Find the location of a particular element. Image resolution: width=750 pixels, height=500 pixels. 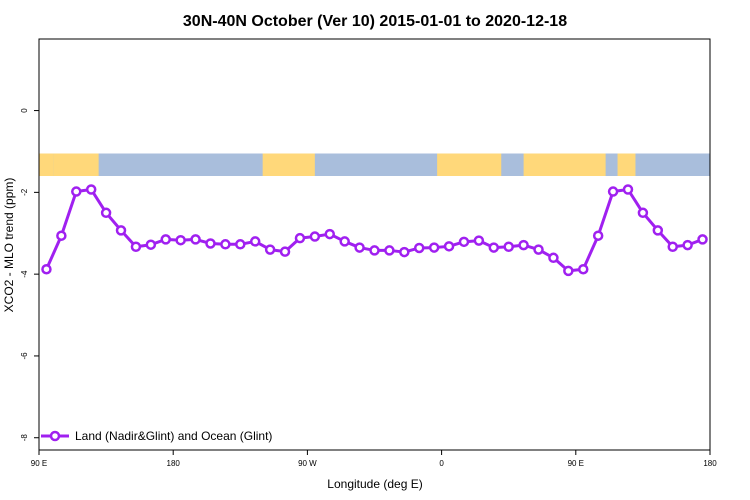

legend-marker is located at coordinates (55, 436).